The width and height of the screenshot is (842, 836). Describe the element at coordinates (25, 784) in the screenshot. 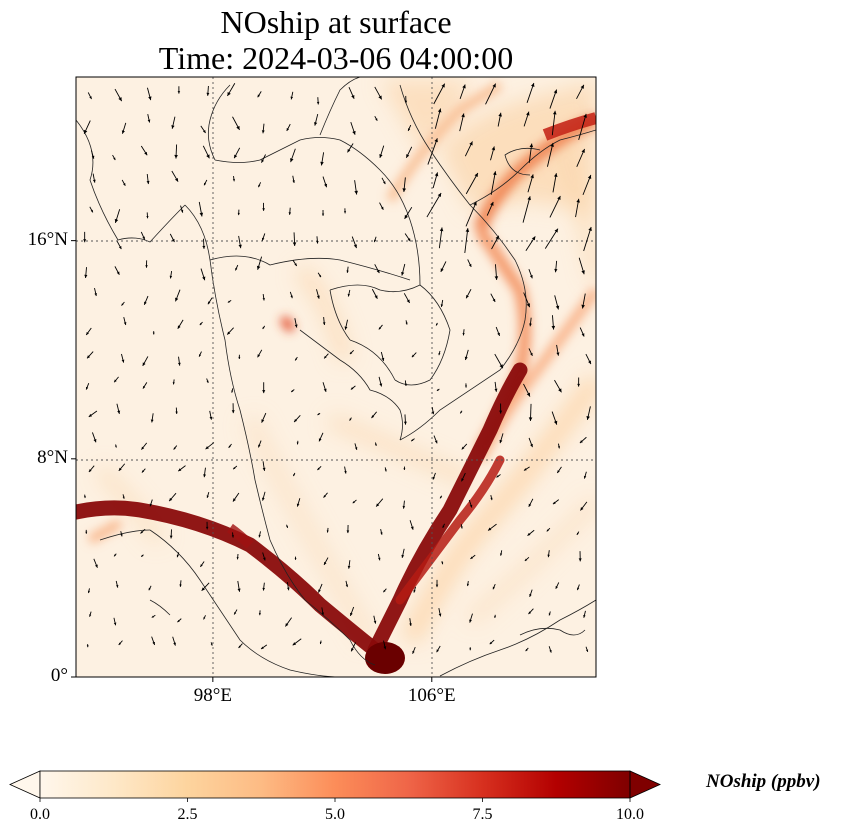

I see `colorbar-extend-min` at that location.